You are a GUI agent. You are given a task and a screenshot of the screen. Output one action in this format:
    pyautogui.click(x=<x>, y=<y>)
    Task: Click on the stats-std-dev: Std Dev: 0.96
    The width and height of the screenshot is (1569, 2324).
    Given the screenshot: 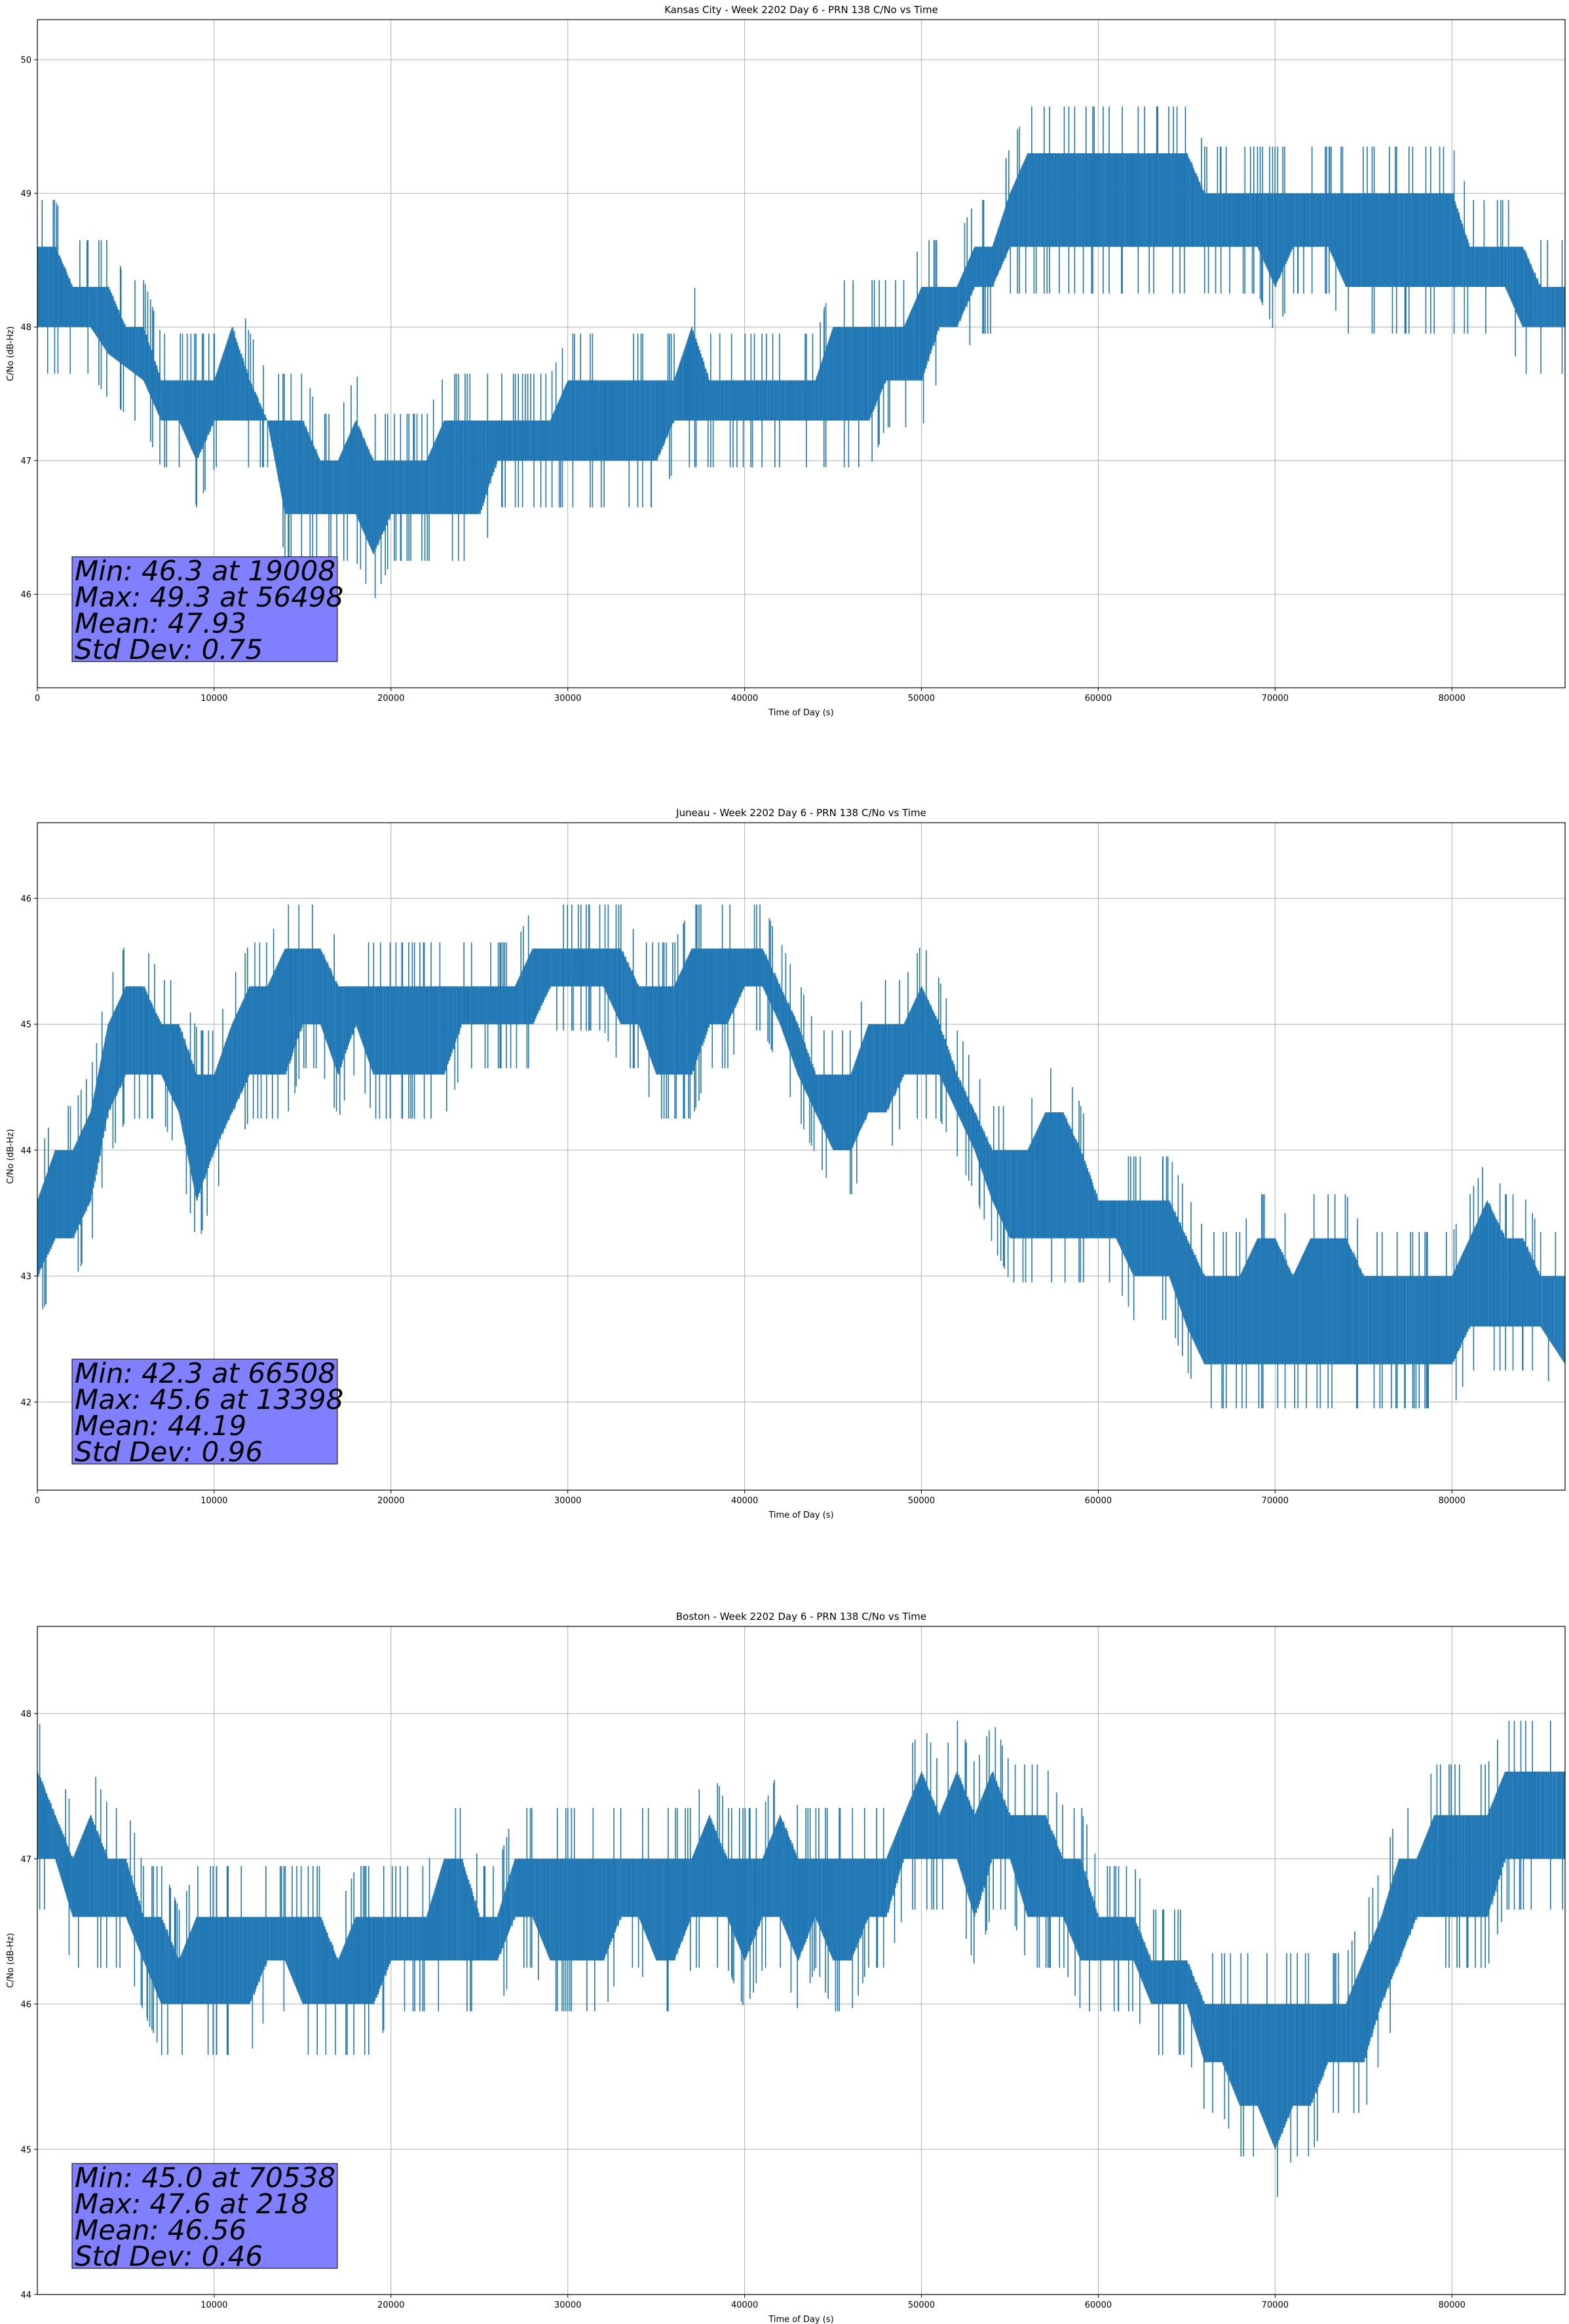 What is the action you would take?
    pyautogui.click(x=169, y=1452)
    